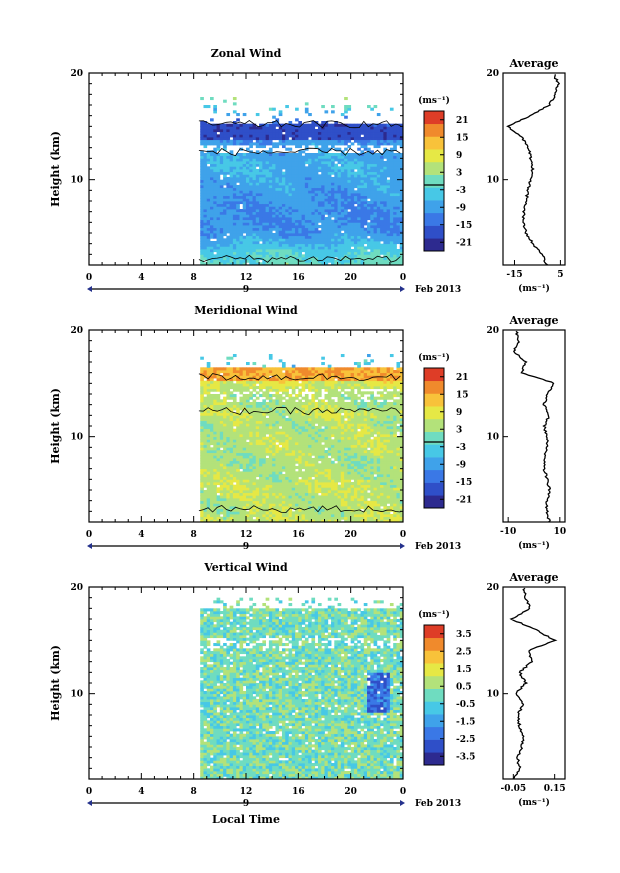 This screenshot has height=873, width=620. I want to click on contour-line, so click(299, 124).